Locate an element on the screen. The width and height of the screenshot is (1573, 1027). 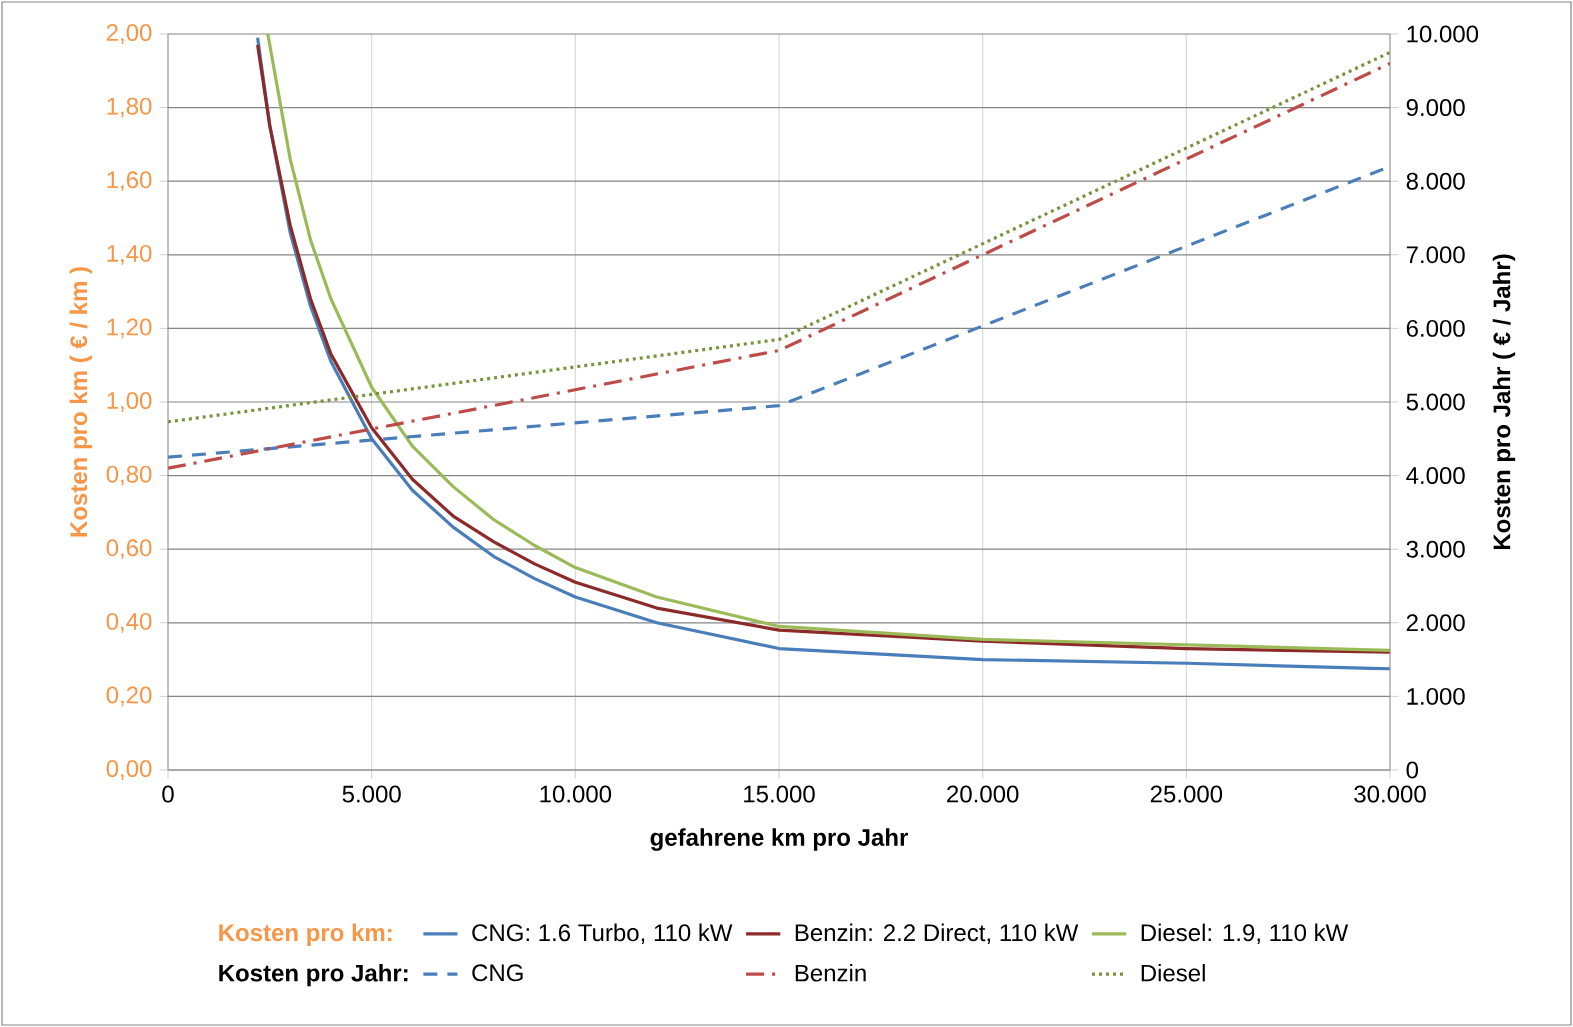
y-tick-label: 2,00 is located at coordinates (129, 34).